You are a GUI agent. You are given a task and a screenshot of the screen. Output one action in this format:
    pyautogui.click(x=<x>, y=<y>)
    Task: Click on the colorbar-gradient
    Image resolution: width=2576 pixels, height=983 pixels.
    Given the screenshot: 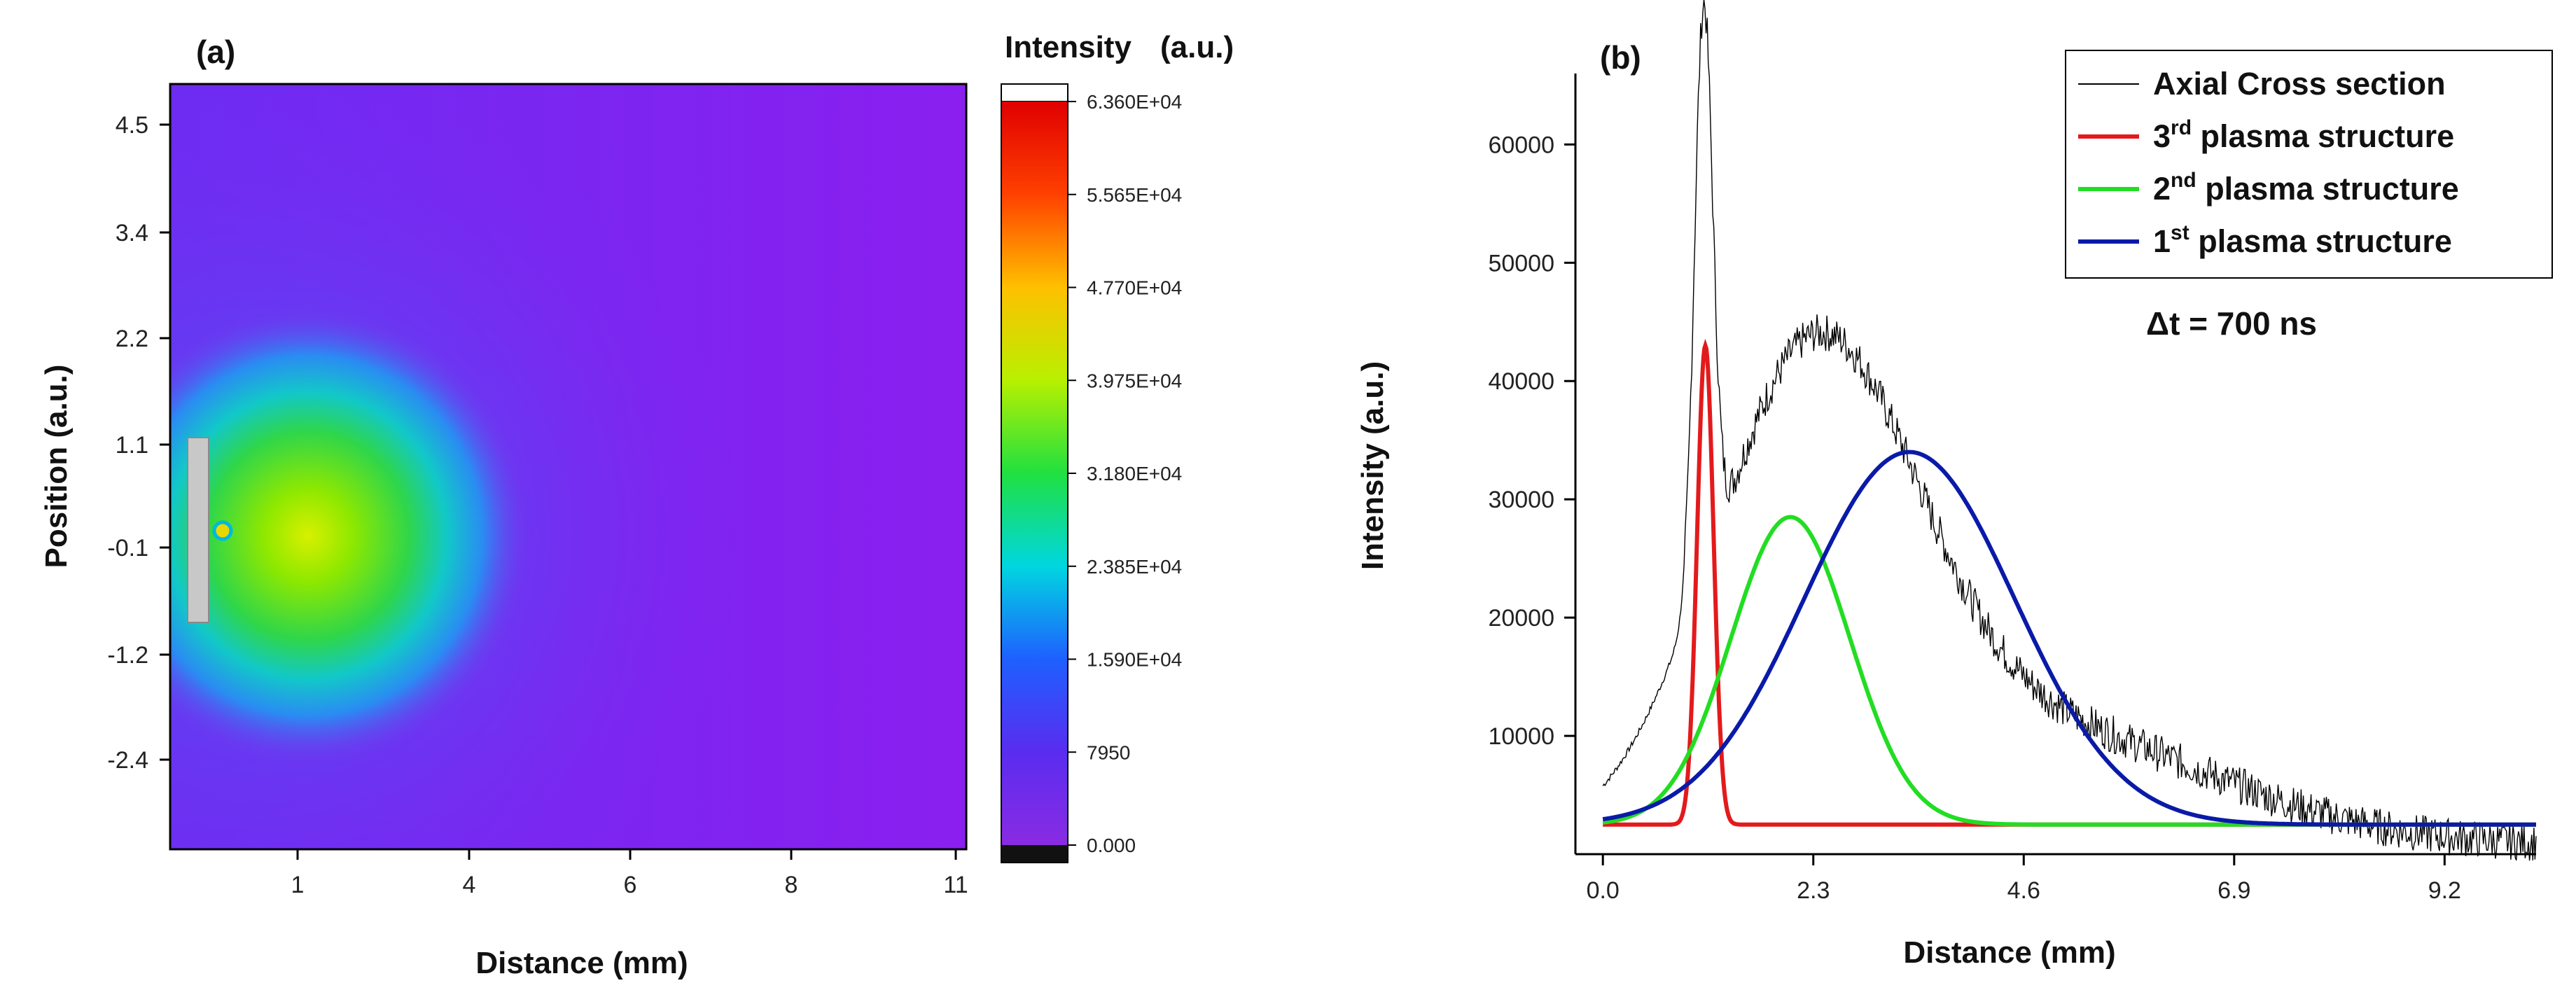 What is the action you would take?
    pyautogui.click(x=1034, y=473)
    